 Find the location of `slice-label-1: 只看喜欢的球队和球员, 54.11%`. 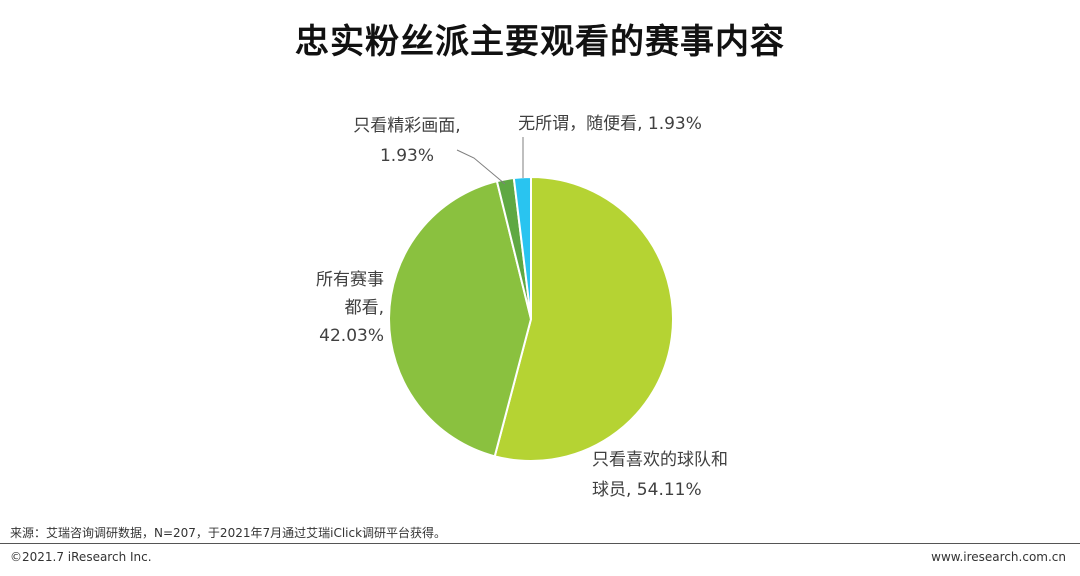

slice-label-1: 只看喜欢的球队和球员, 54.11% is located at coordinates (660, 475).